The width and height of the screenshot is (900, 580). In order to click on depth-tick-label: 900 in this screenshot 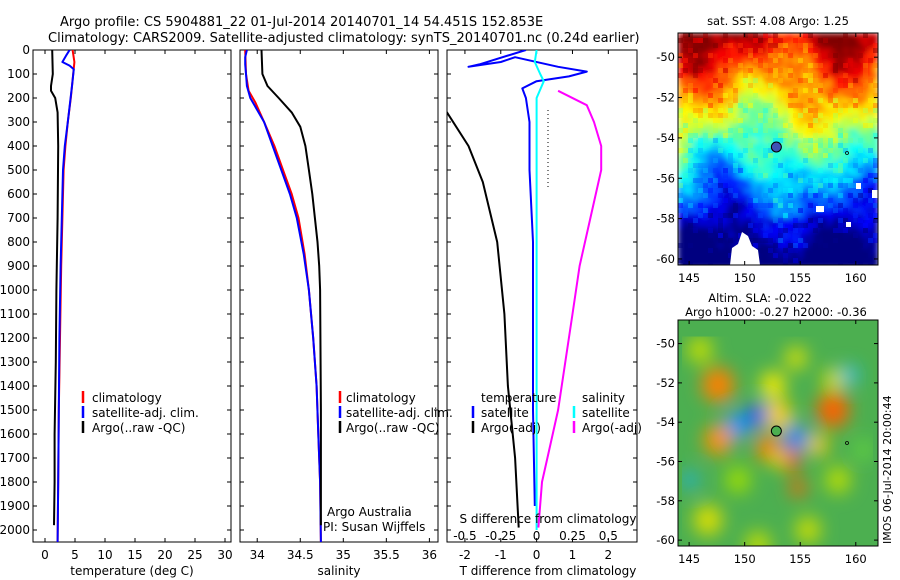, I will do `click(18, 266)`.